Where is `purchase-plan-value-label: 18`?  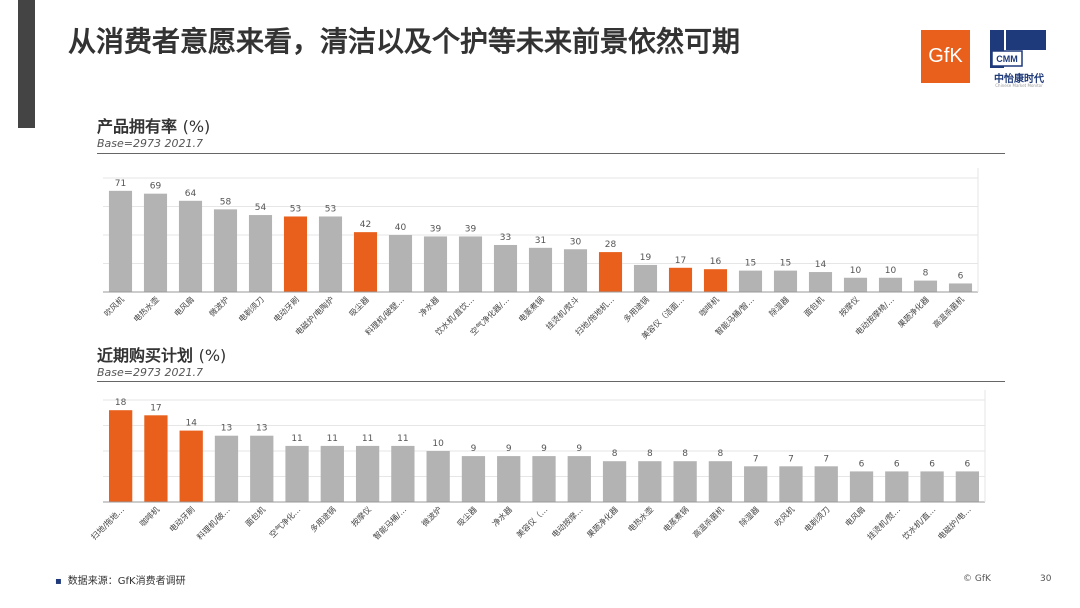 purchase-plan-value-label: 18 is located at coordinates (121, 403).